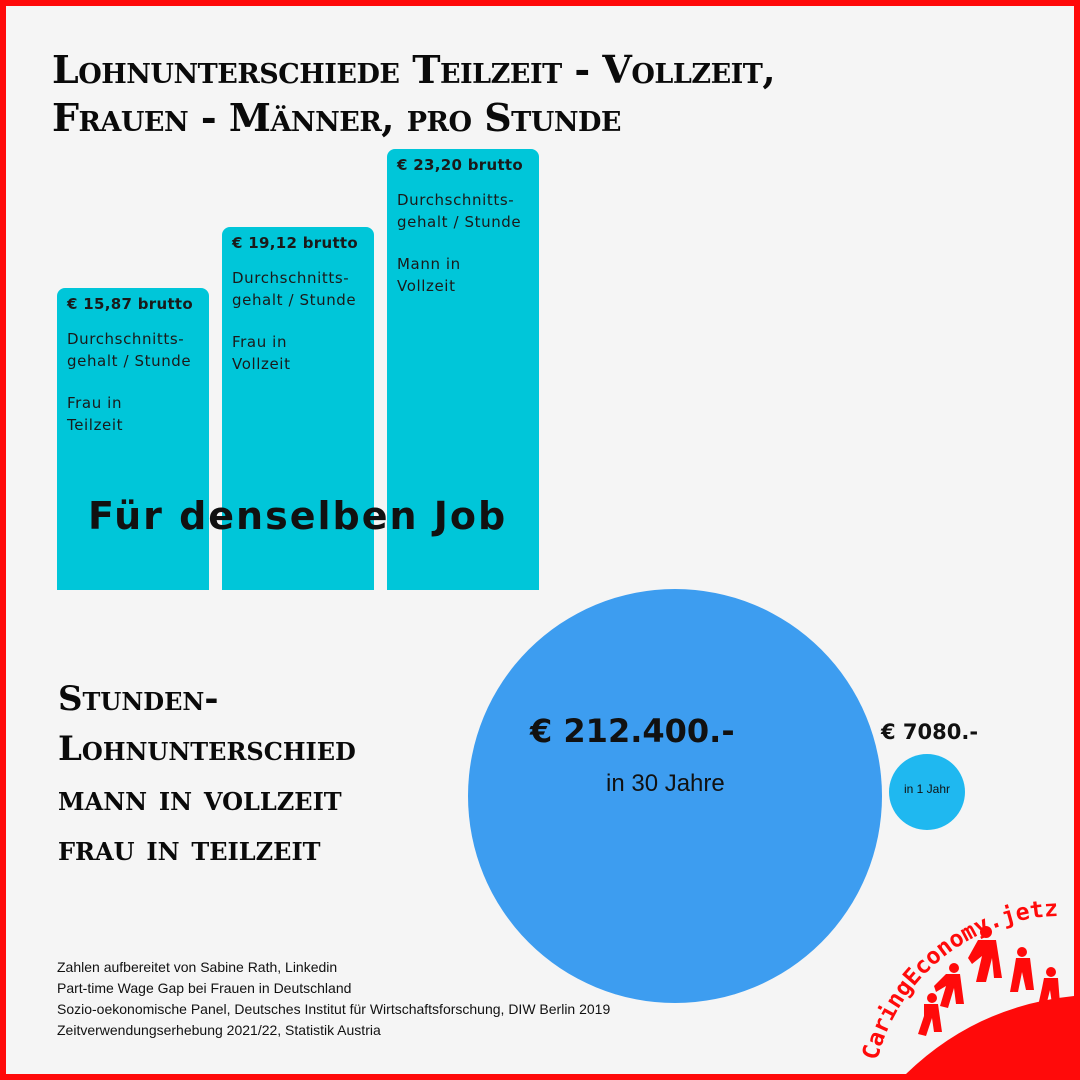  What do you see at coordinates (95, 414) in the screenshot?
I see `bar-group-label: Frau in Teilzeit` at bounding box center [95, 414].